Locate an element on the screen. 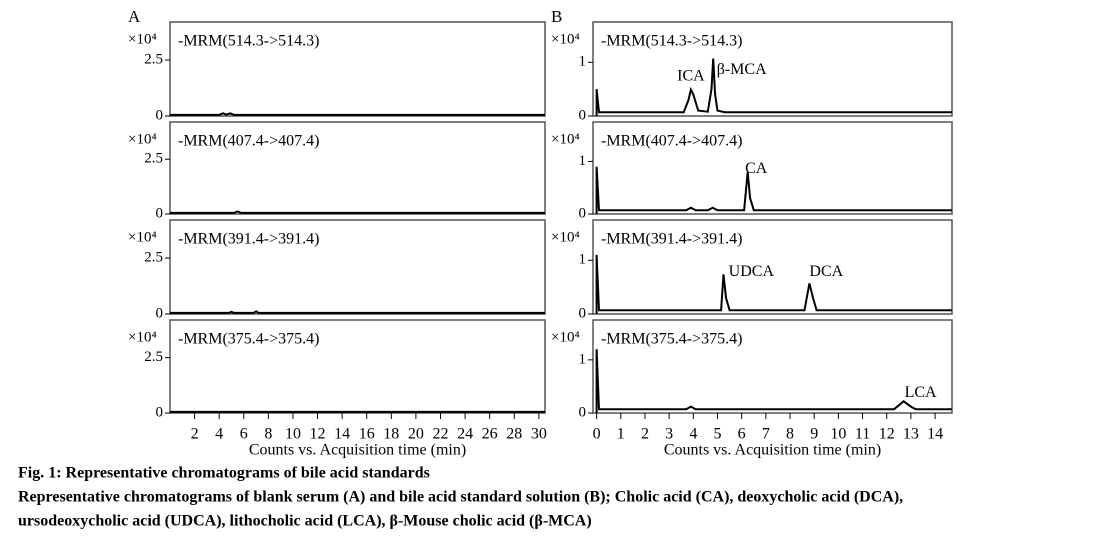 This screenshot has width=1100, height=544. x-tick-label: 11 is located at coordinates (862, 434).